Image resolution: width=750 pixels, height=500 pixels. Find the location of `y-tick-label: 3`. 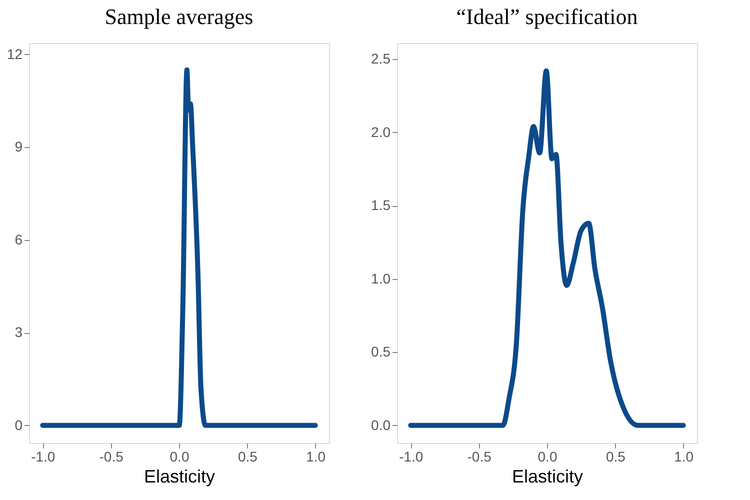

y-tick-label: 3 is located at coordinates (18, 332).